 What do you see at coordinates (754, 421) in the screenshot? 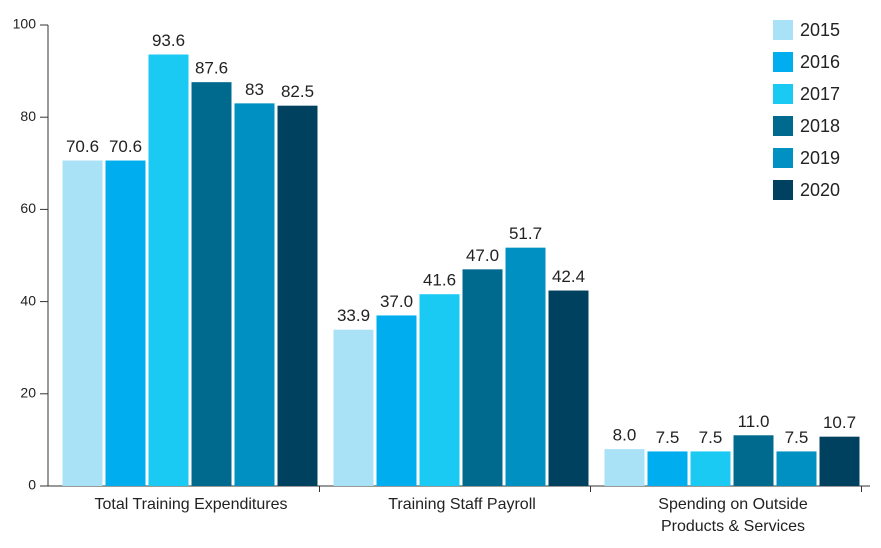
I see `value-label: 11.0` at bounding box center [754, 421].